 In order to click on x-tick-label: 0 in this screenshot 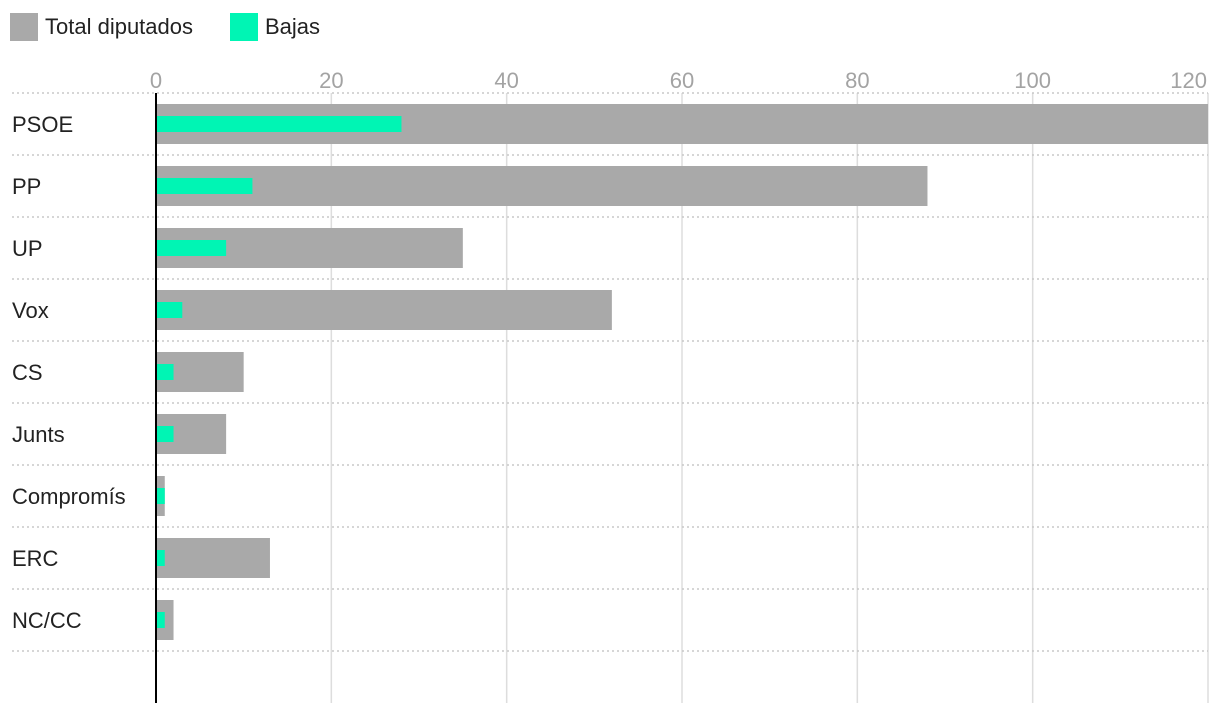, I will do `click(156, 80)`.